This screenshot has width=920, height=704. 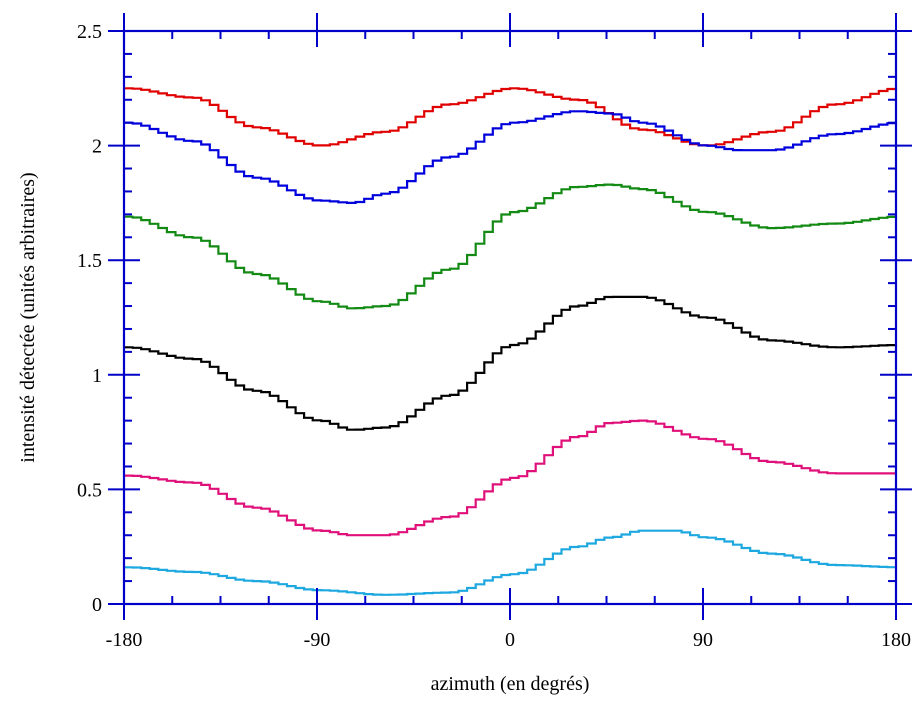 What do you see at coordinates (28, 317) in the screenshot?
I see `y-axis-label: intensité détectée (unités arbitraires)` at bounding box center [28, 317].